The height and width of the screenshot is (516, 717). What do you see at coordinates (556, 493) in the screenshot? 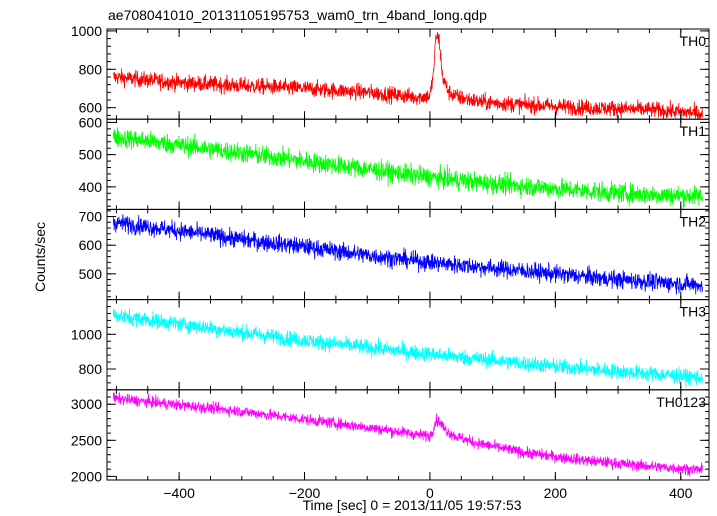
I see `x-tick-label: 200` at bounding box center [556, 493].